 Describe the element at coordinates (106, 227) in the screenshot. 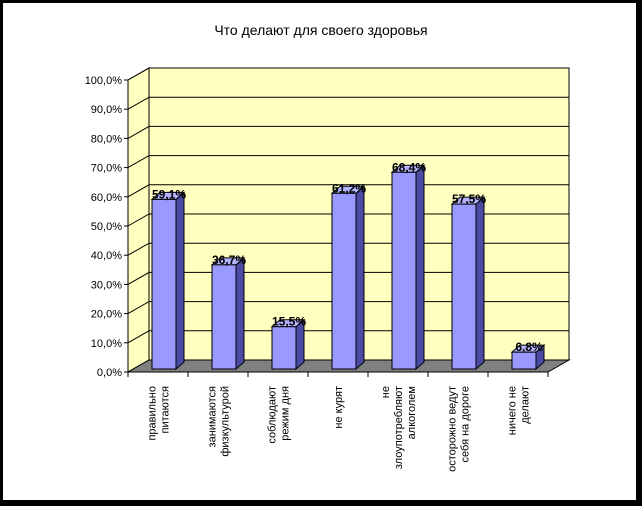

I see `y-tick-label: 50,0%` at that location.